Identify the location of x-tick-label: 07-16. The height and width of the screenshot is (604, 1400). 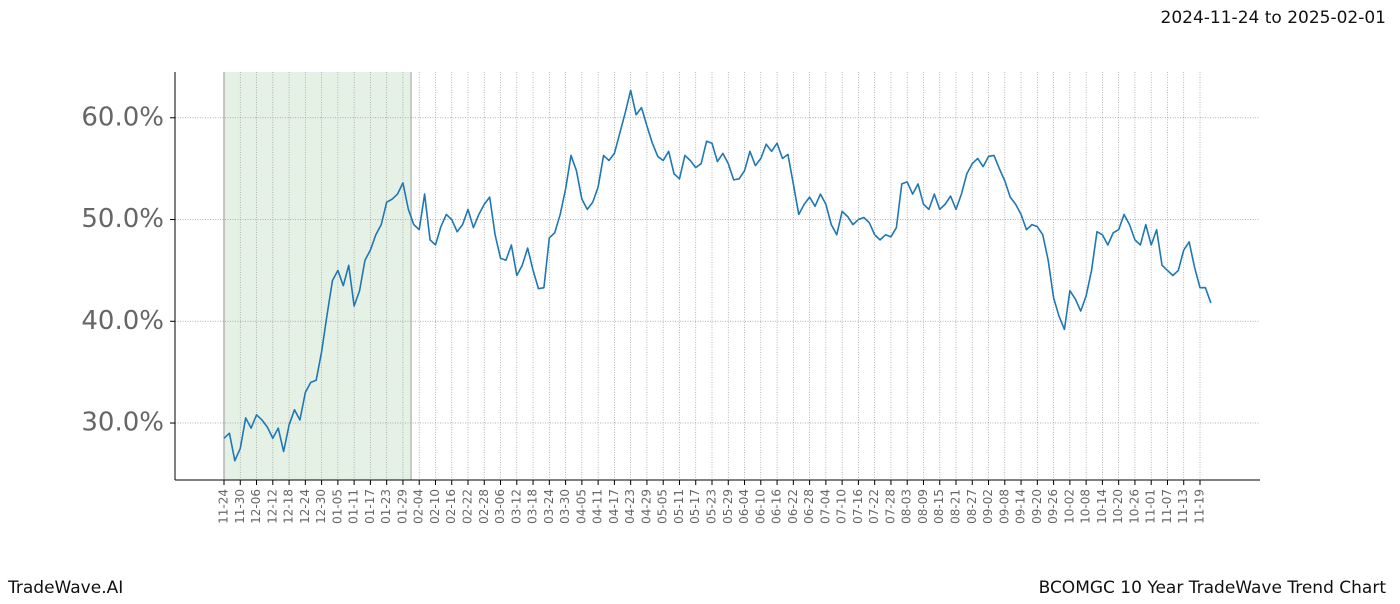
(858, 506).